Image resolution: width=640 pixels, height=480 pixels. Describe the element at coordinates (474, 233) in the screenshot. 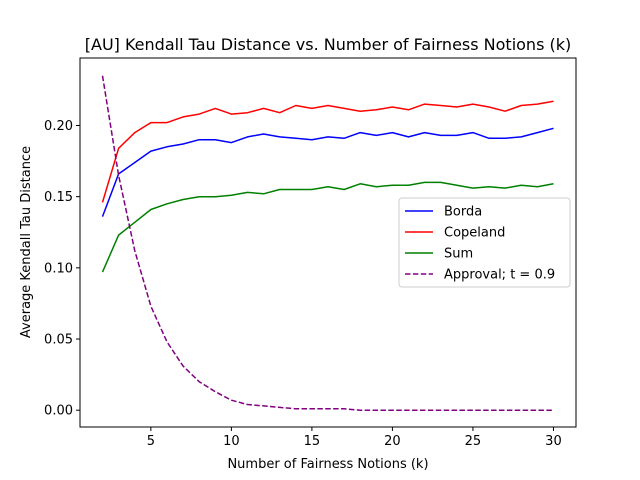

I see `legend-label: Copeland` at that location.